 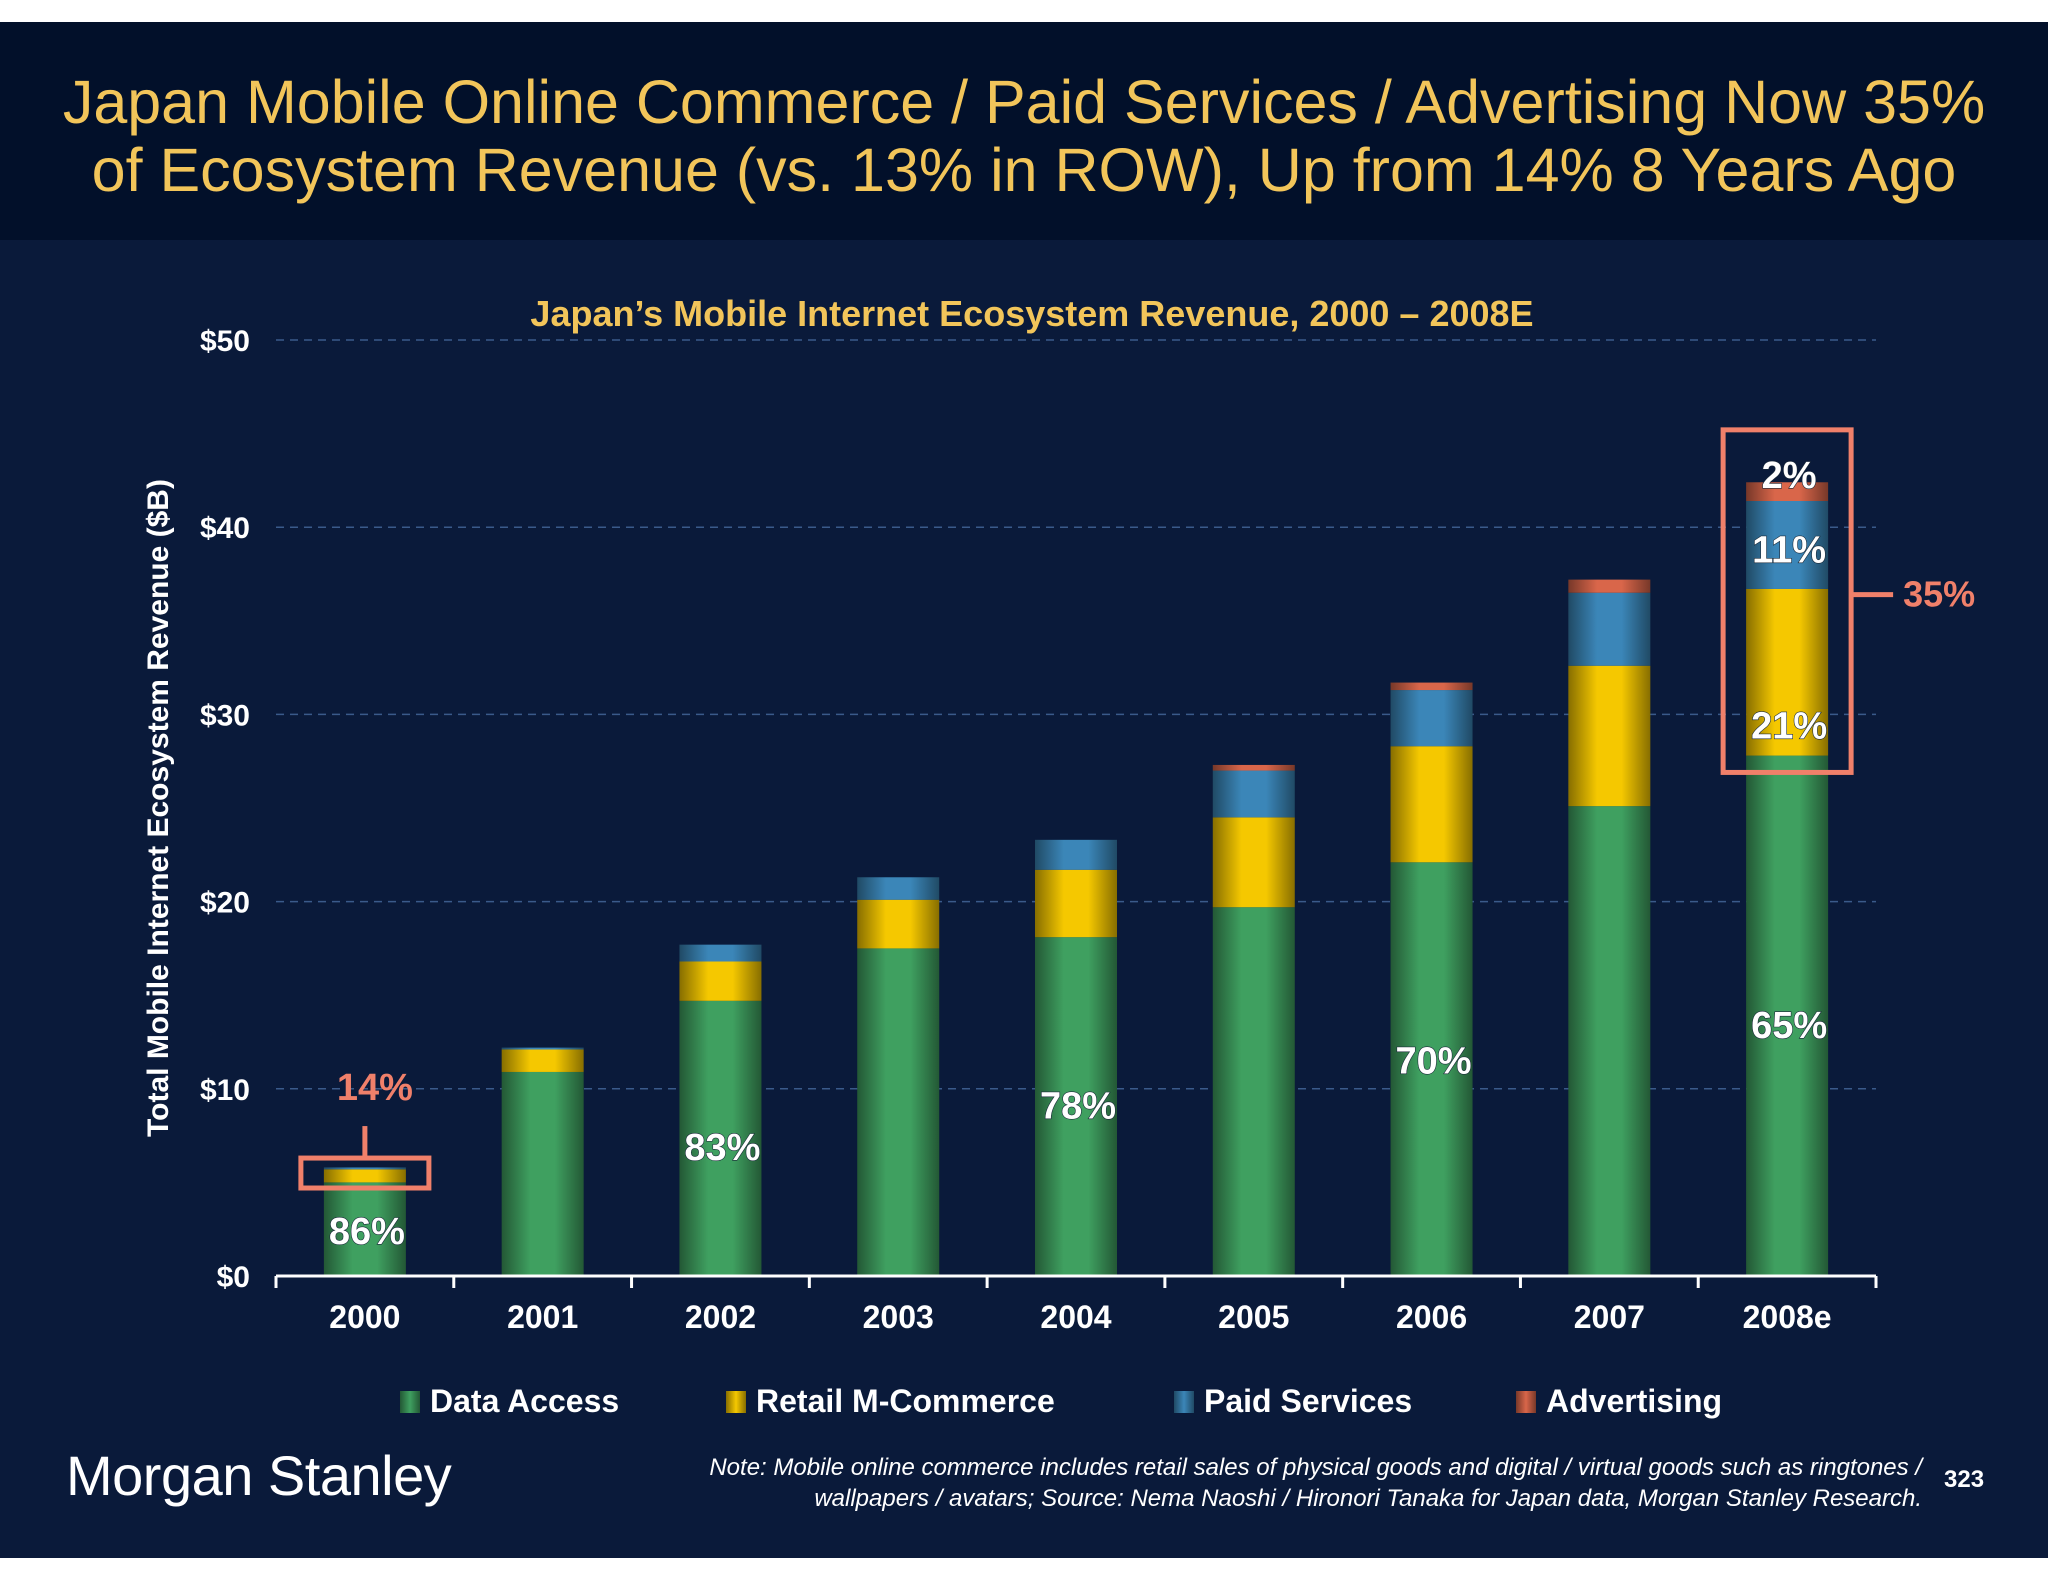 I want to click on data-label-2002-83pct: 83%, so click(x=722, y=1148).